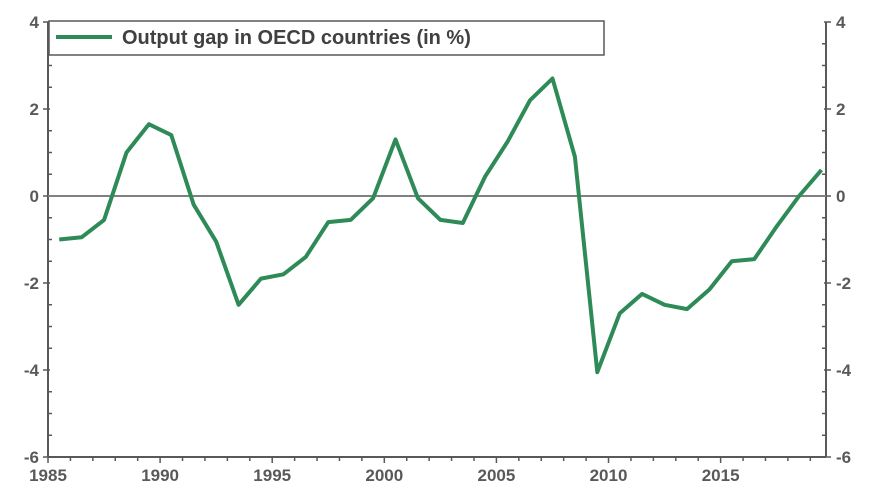 The width and height of the screenshot is (879, 498). What do you see at coordinates (34, 109) in the screenshot?
I see `y-tick-label-left: 2` at bounding box center [34, 109].